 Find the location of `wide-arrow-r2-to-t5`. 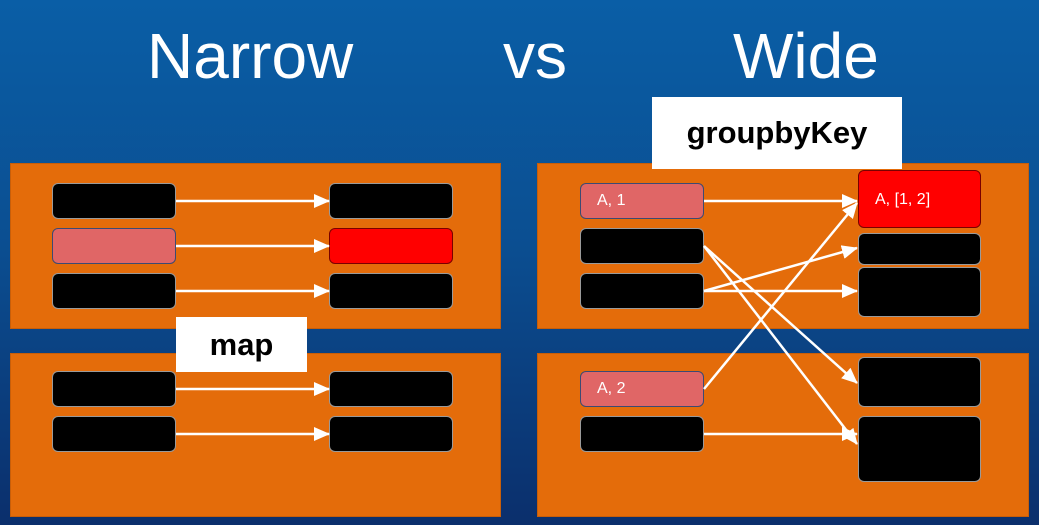

wide-arrow-r2-to-t5 is located at coordinates (780, 345).